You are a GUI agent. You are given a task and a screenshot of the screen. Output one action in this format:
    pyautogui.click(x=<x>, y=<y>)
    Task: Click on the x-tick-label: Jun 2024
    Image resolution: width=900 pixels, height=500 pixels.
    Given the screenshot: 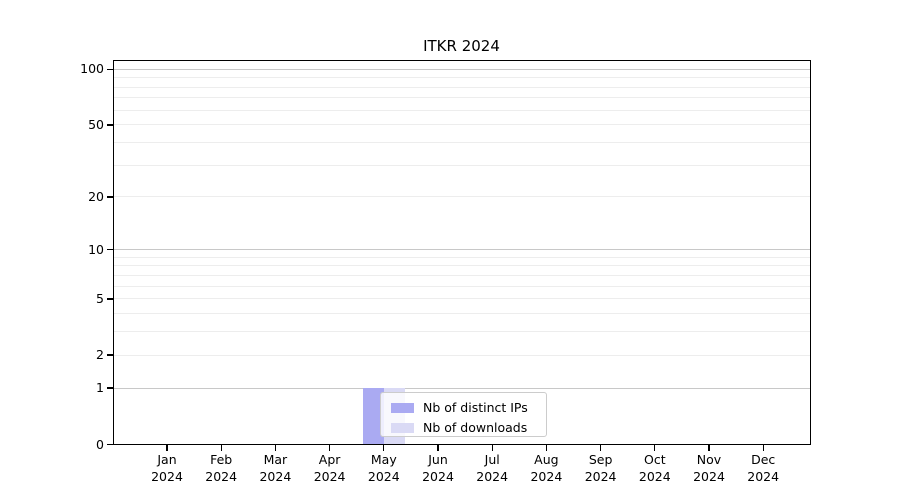 What is the action you would take?
    pyautogui.click(x=438, y=468)
    